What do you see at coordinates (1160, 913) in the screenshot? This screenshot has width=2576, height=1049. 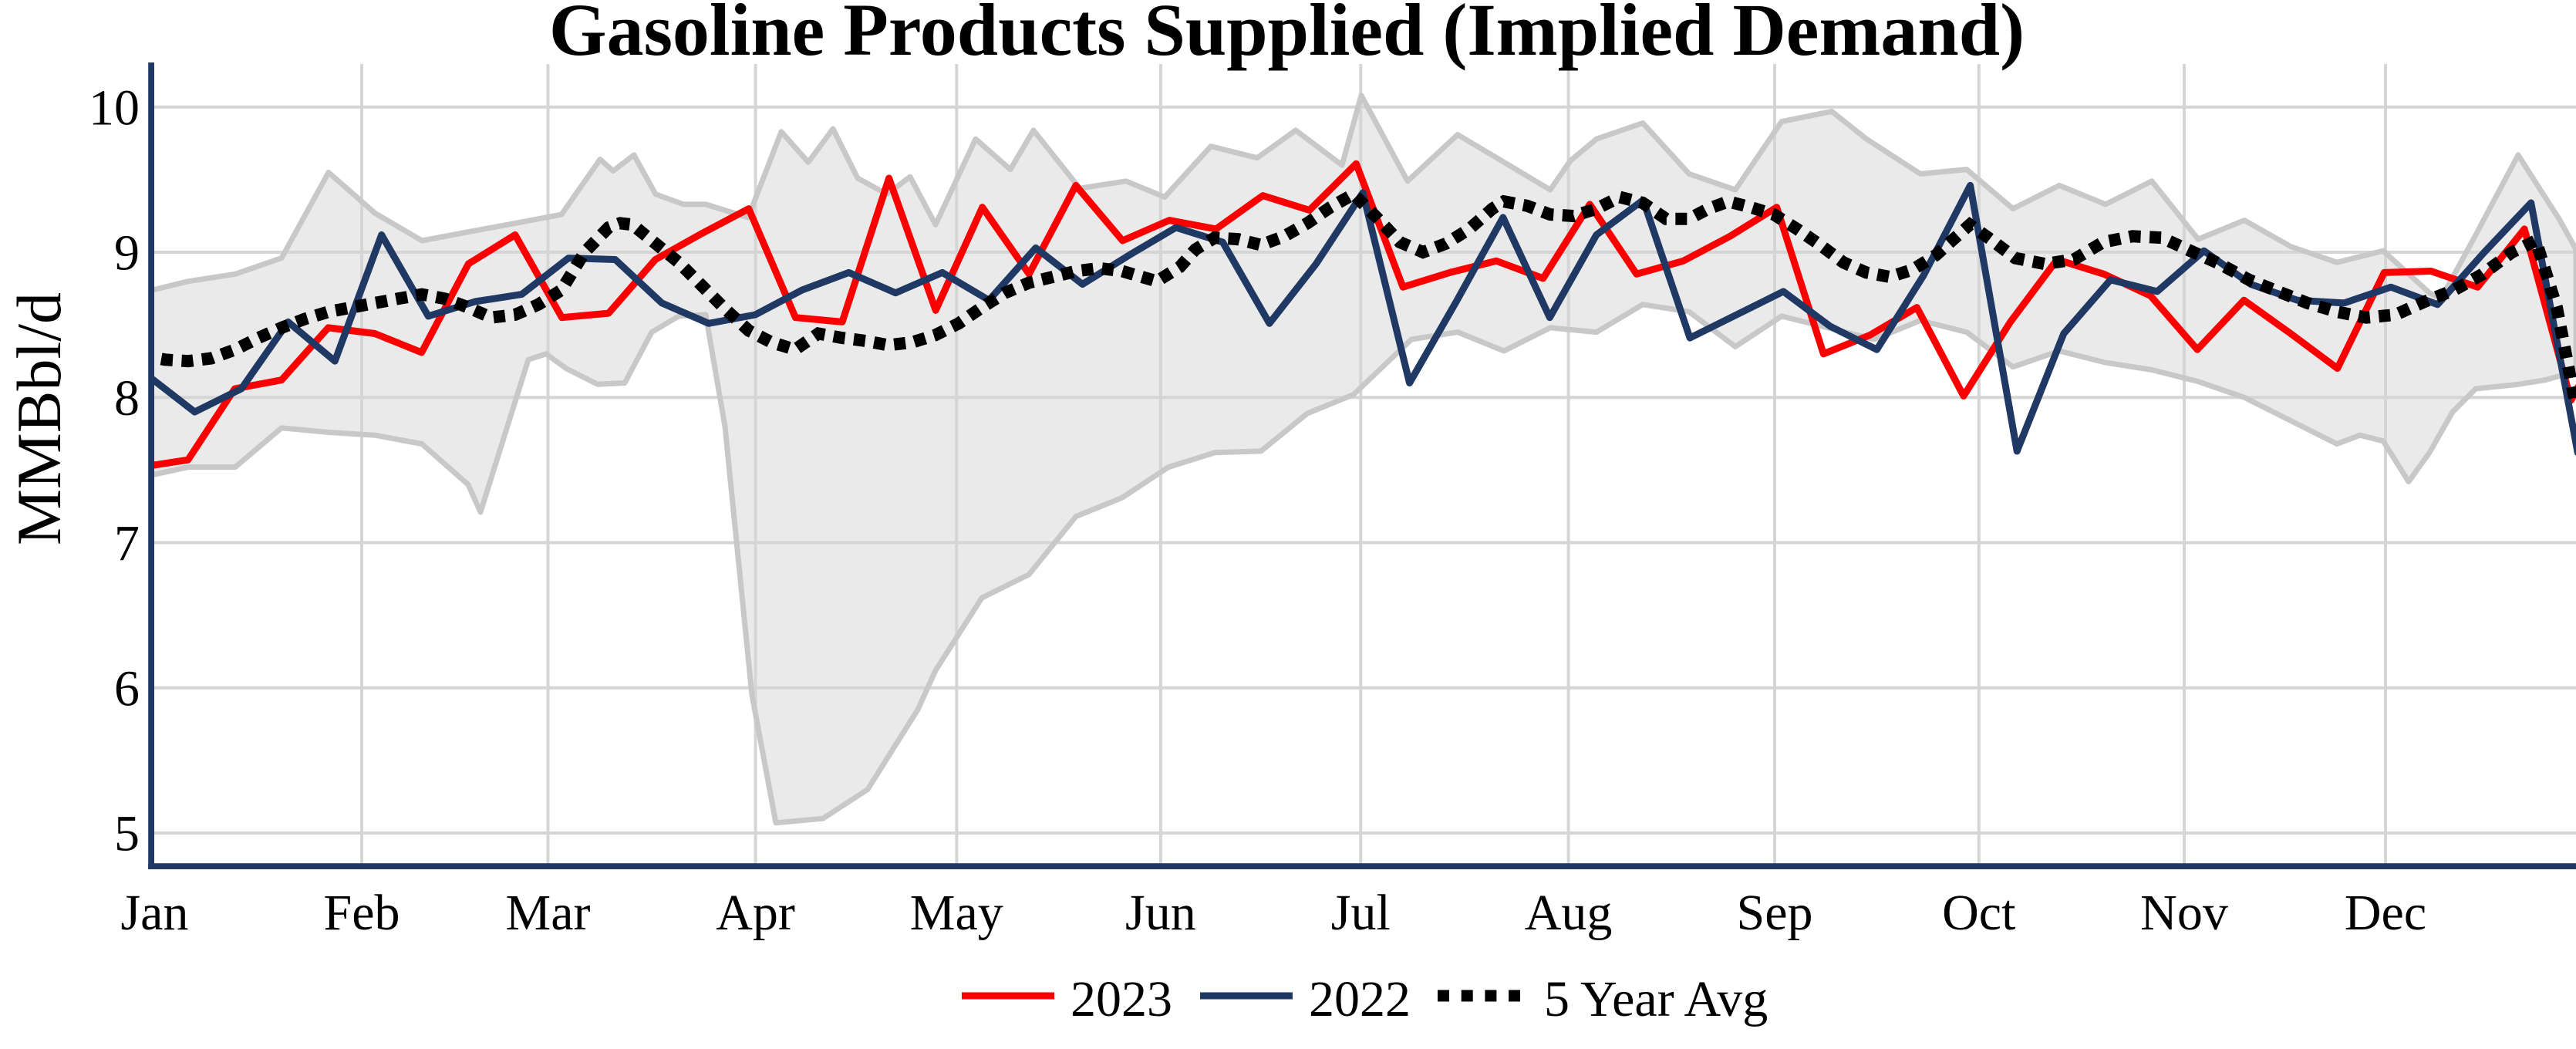 I see `svg-text: Jun` at bounding box center [1160, 913].